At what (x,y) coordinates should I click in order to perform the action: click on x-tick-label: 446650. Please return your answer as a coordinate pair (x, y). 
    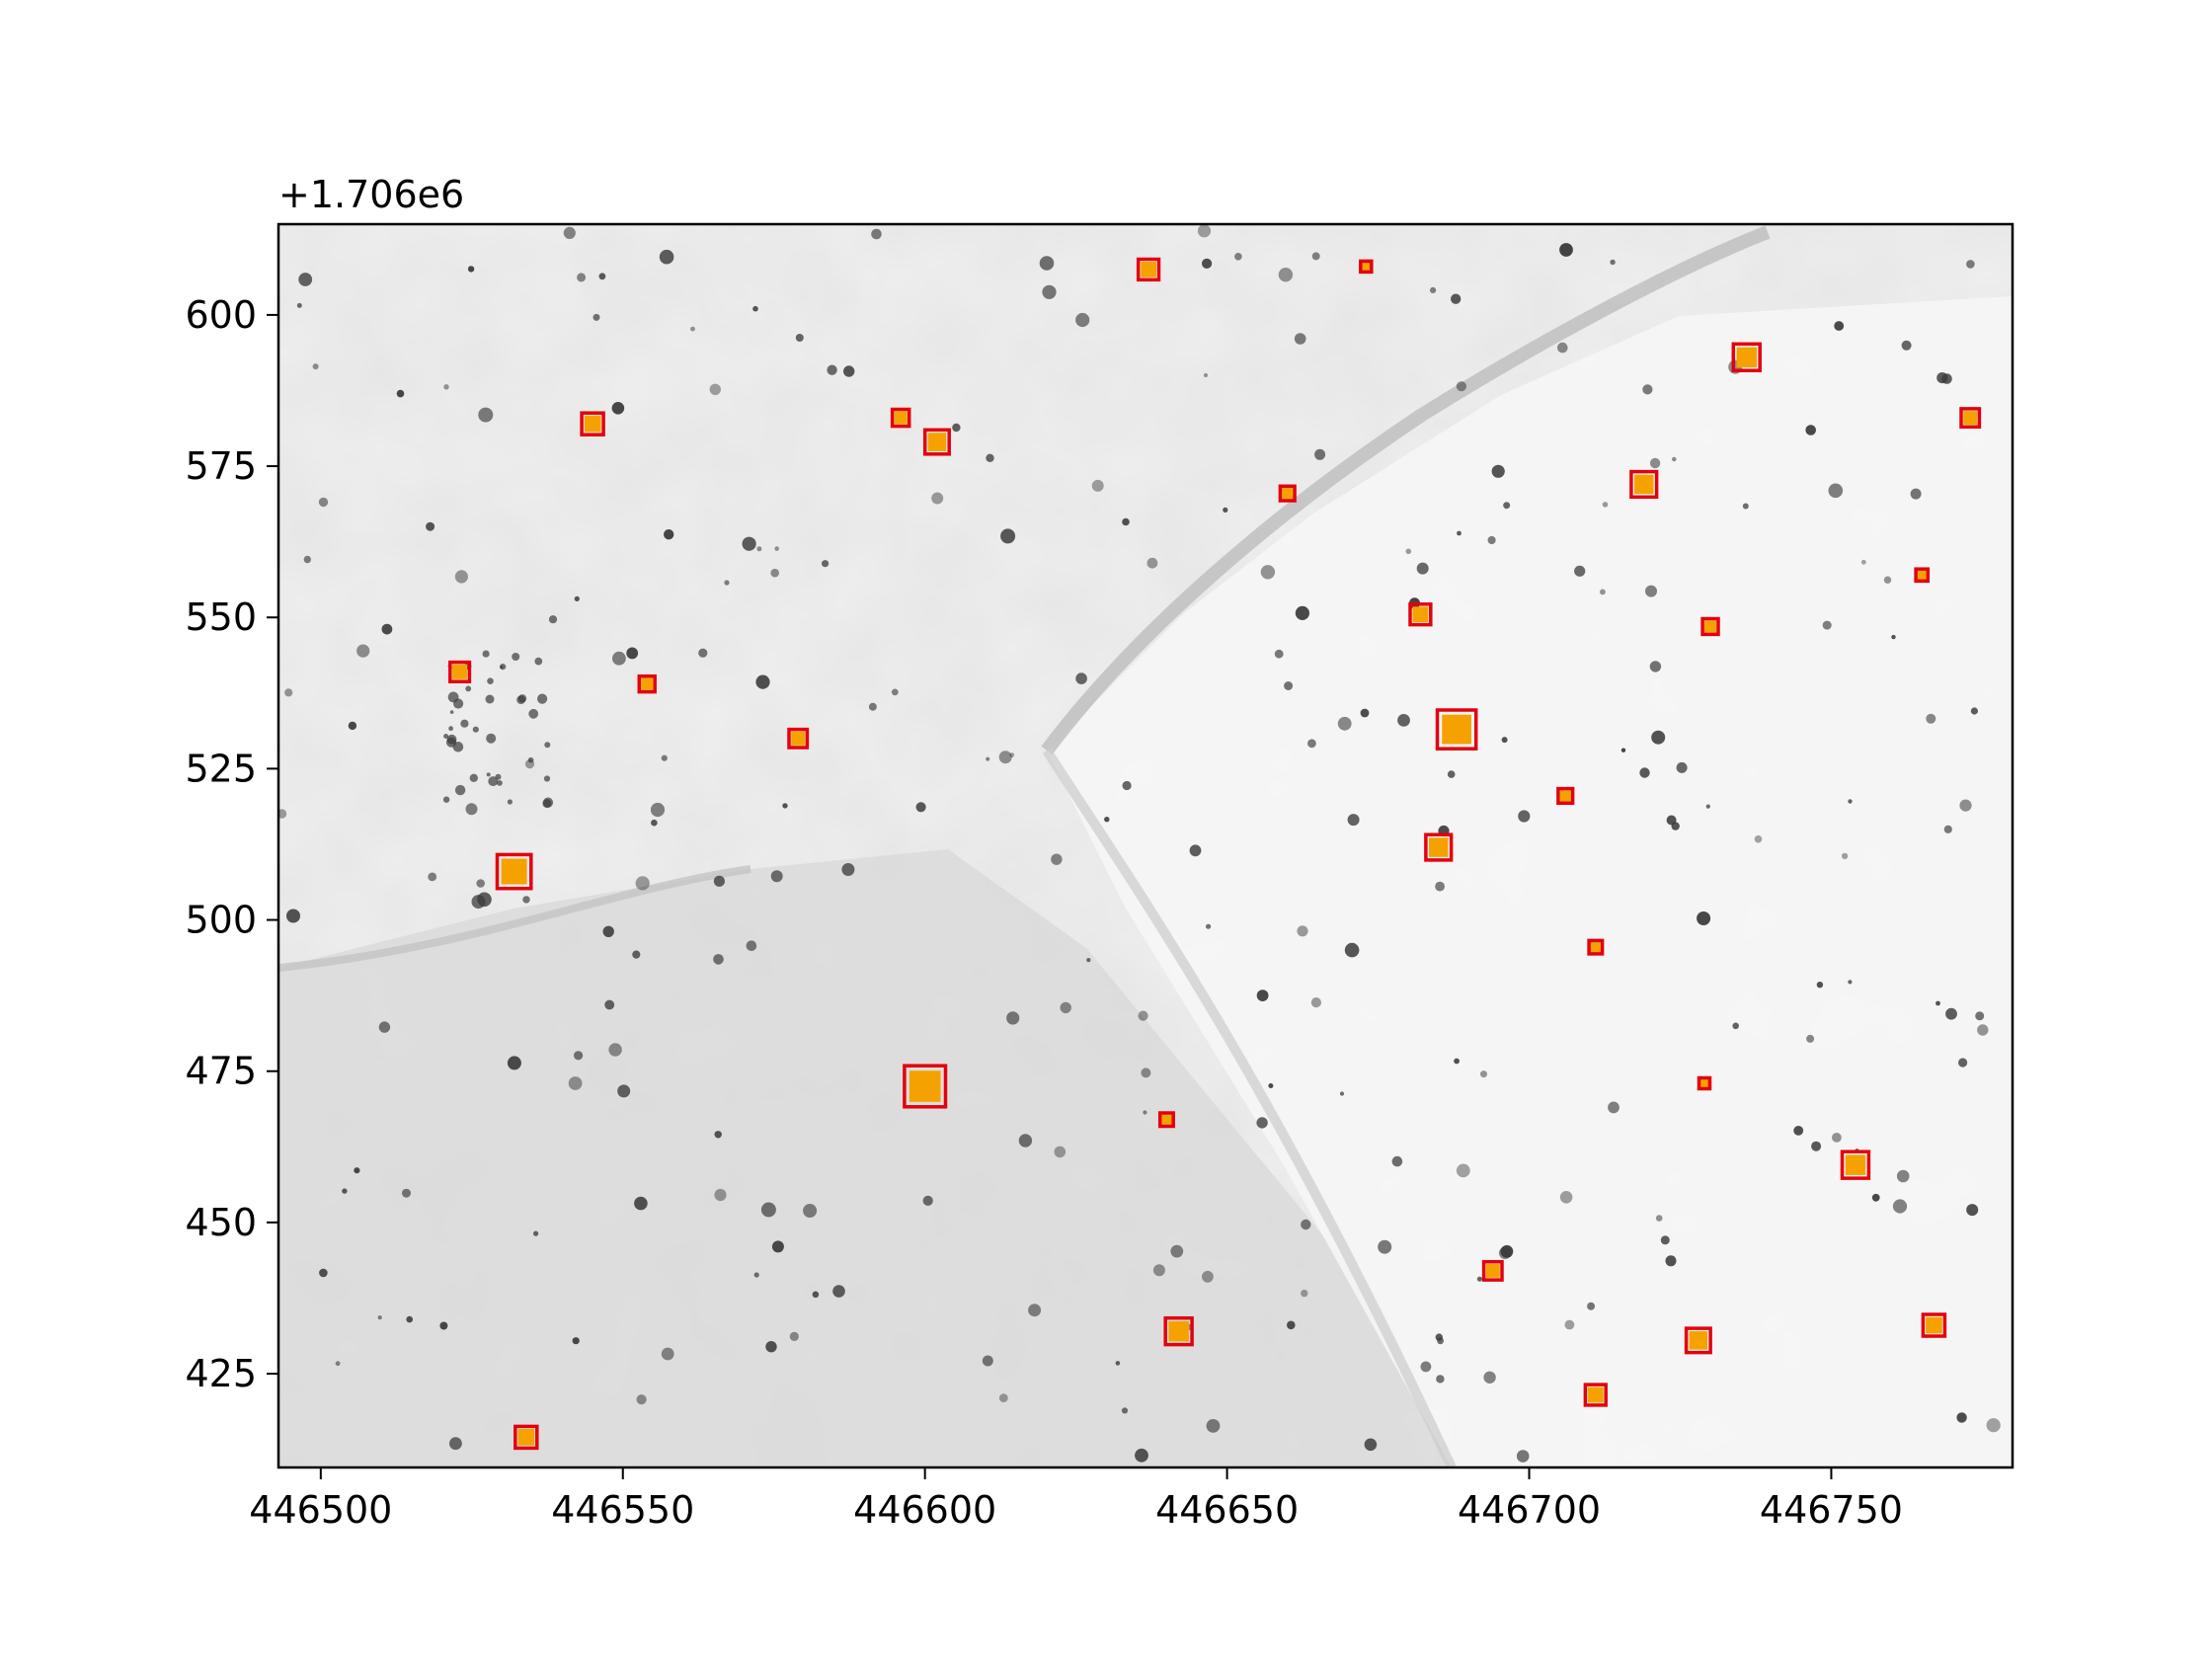
    Looking at the image, I should click on (1227, 1510).